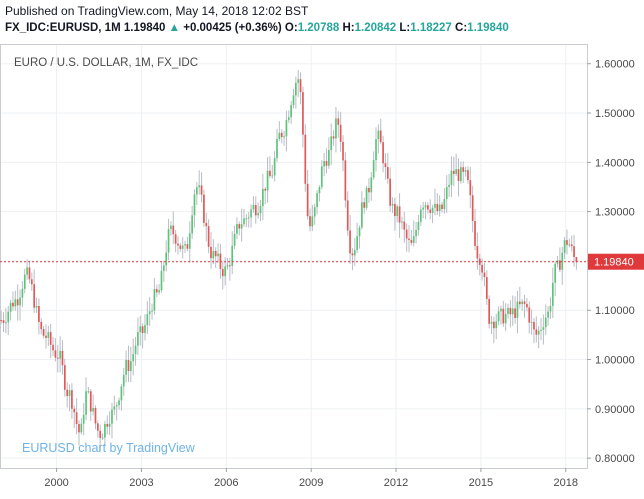 The width and height of the screenshot is (644, 499). Describe the element at coordinates (481, 483) in the screenshot. I see `x-tick-label: 2015` at that location.